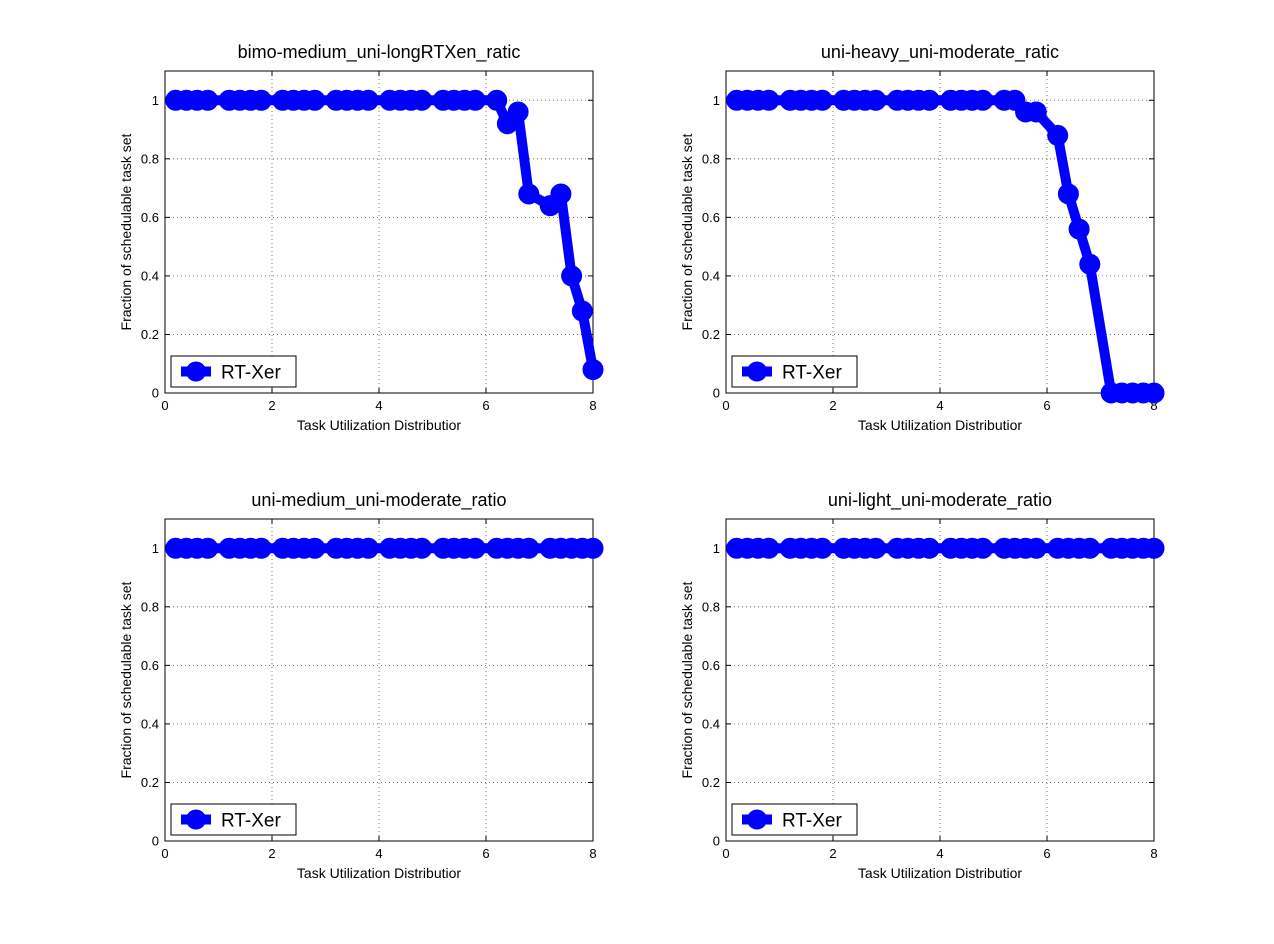 This screenshot has height=944, width=1274. What do you see at coordinates (378, 500) in the screenshot?
I see `chart-title: uni-medium_uni-moderate_ratio` at bounding box center [378, 500].